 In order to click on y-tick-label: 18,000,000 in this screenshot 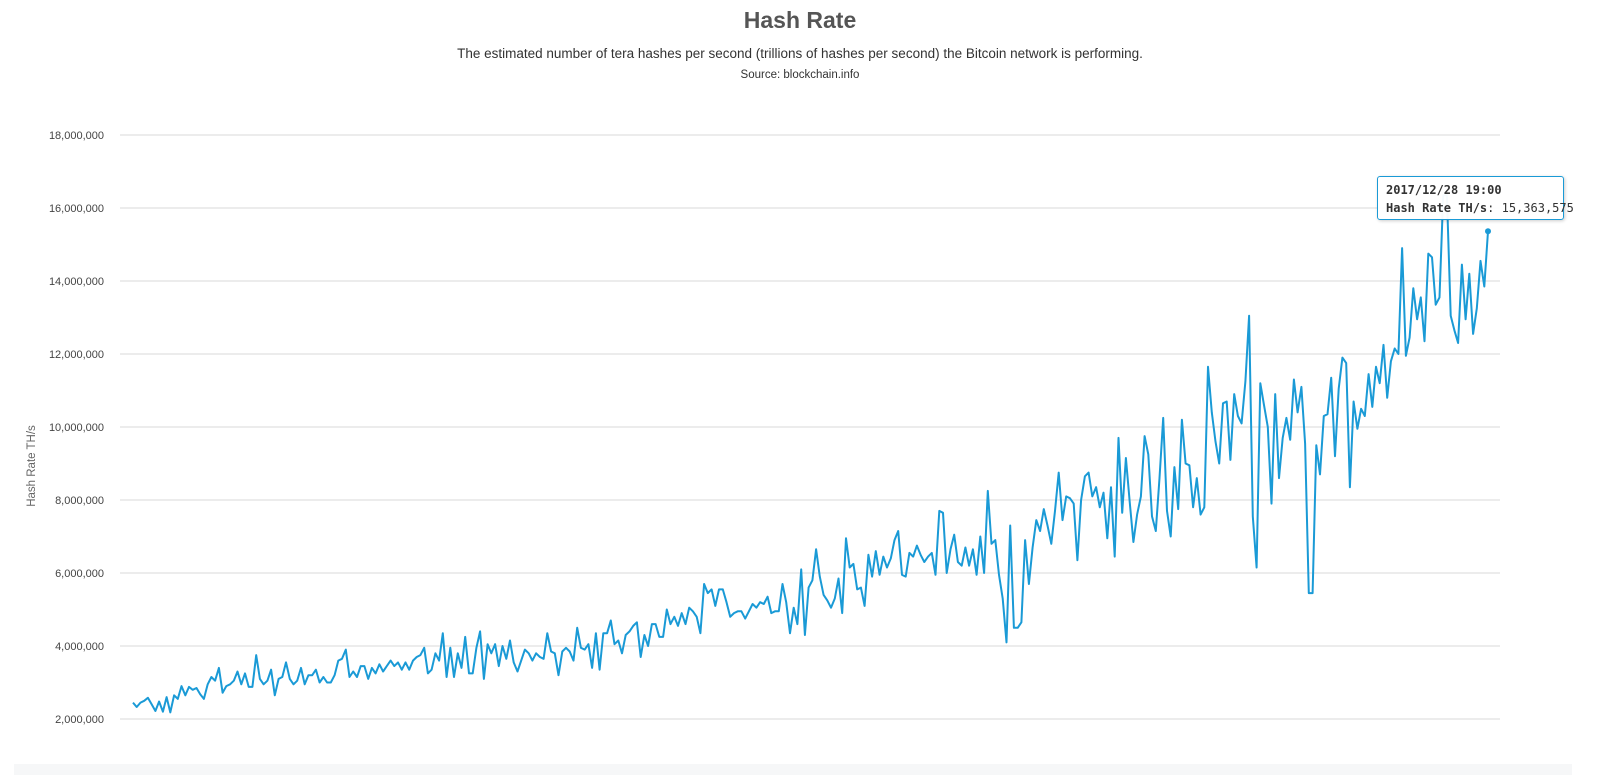, I will do `click(76, 136)`.